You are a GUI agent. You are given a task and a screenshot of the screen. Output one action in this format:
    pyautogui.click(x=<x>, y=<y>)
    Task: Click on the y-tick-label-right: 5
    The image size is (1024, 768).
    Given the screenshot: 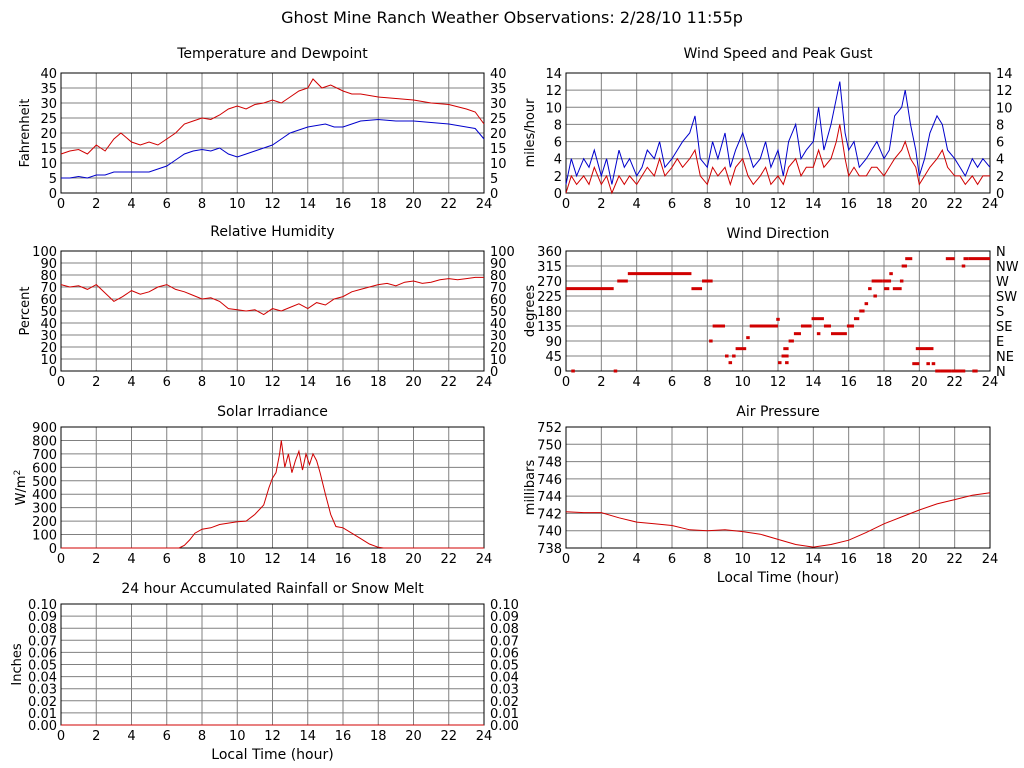 What is the action you would take?
    pyautogui.click(x=494, y=179)
    